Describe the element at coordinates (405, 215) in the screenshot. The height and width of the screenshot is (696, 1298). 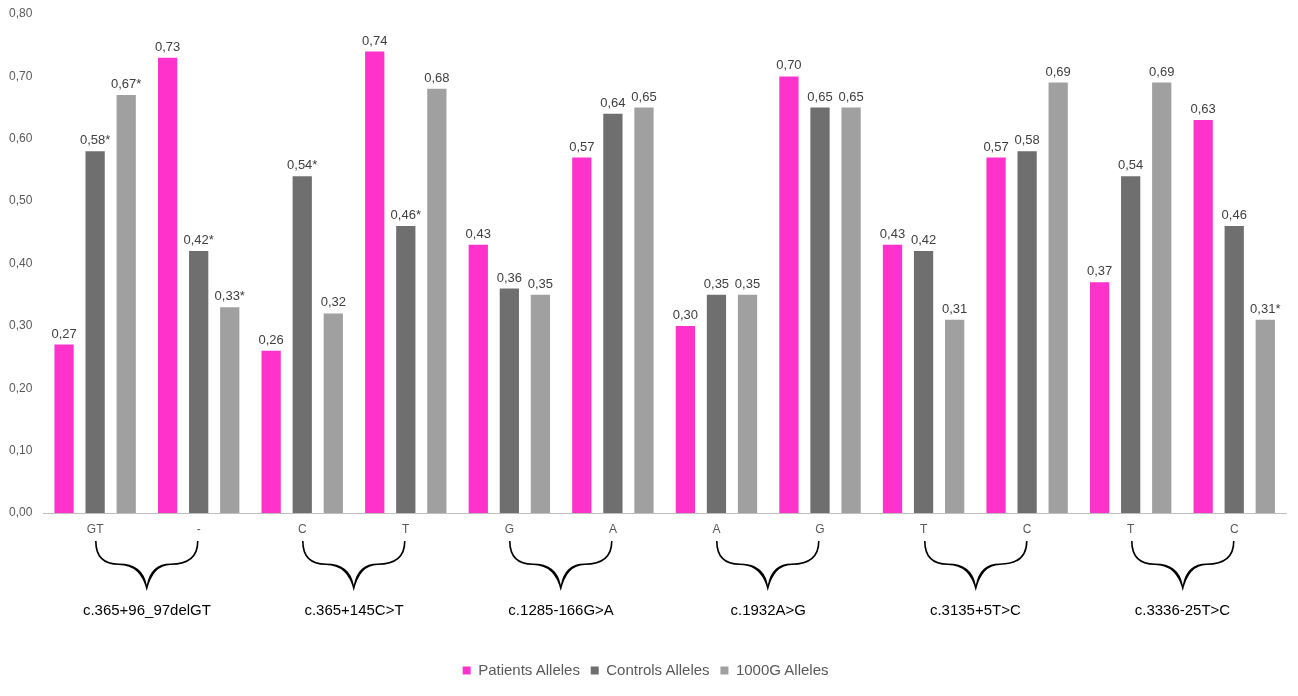
I see `data-label: 0,46*` at that location.